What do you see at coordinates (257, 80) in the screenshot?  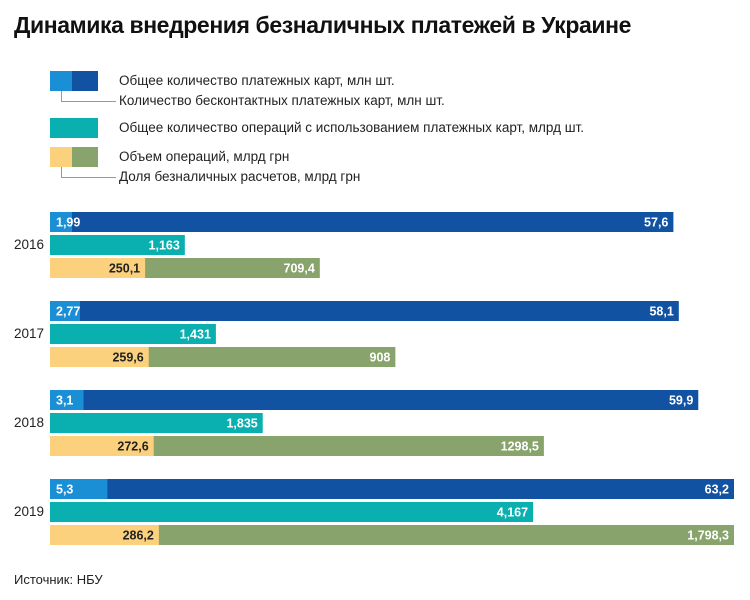 I see `legend-label-cards-total: Общее количество платежных карт, млн шт.` at bounding box center [257, 80].